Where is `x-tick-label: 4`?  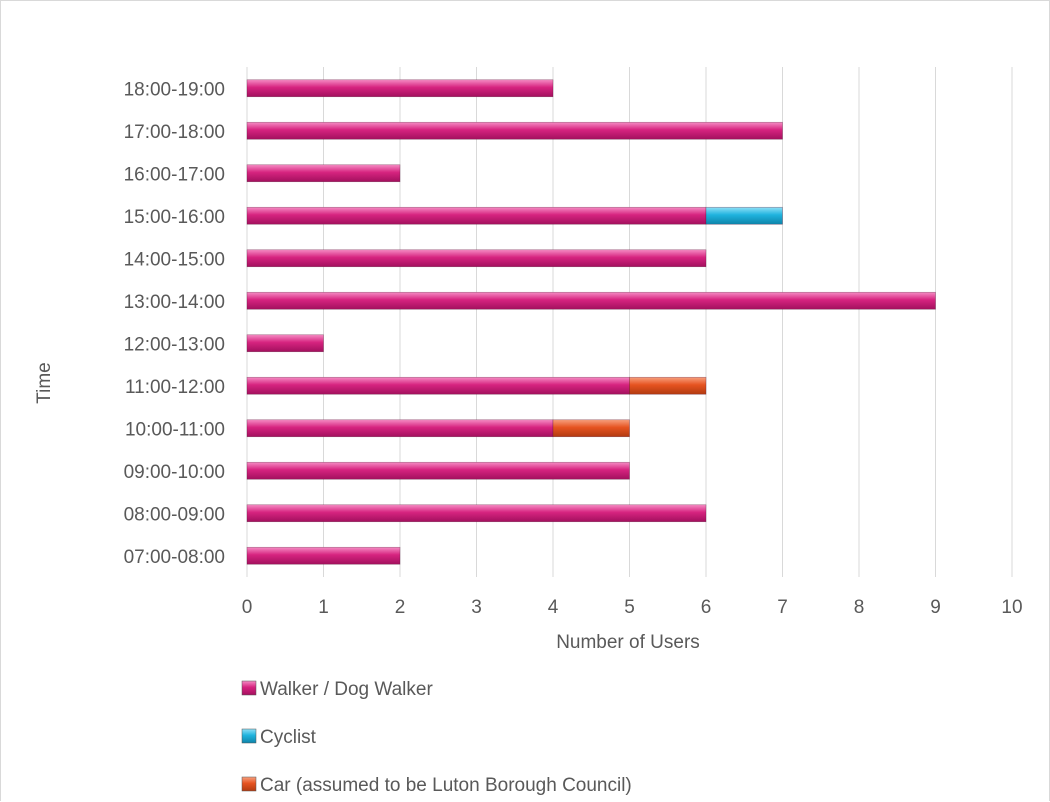
x-tick-label: 4 is located at coordinates (553, 607).